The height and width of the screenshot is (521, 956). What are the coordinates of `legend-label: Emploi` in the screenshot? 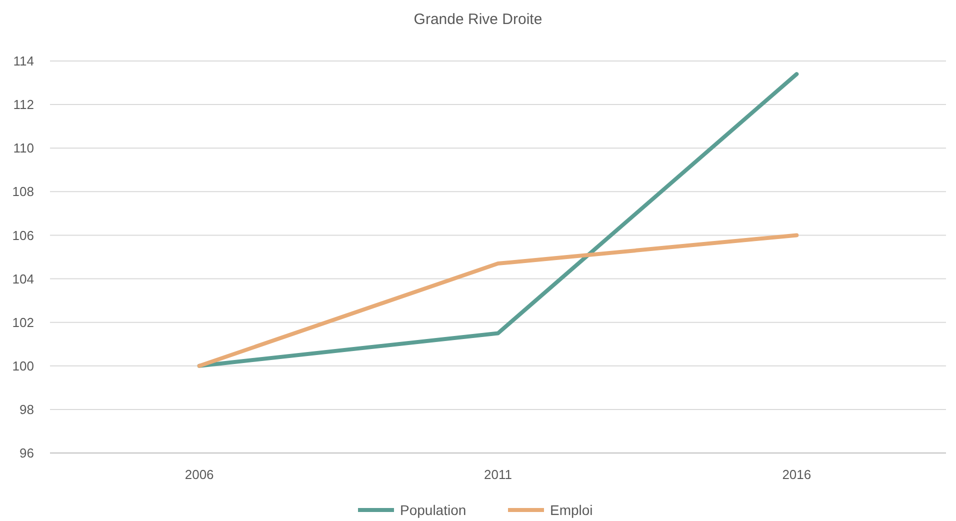 It's located at (571, 510).